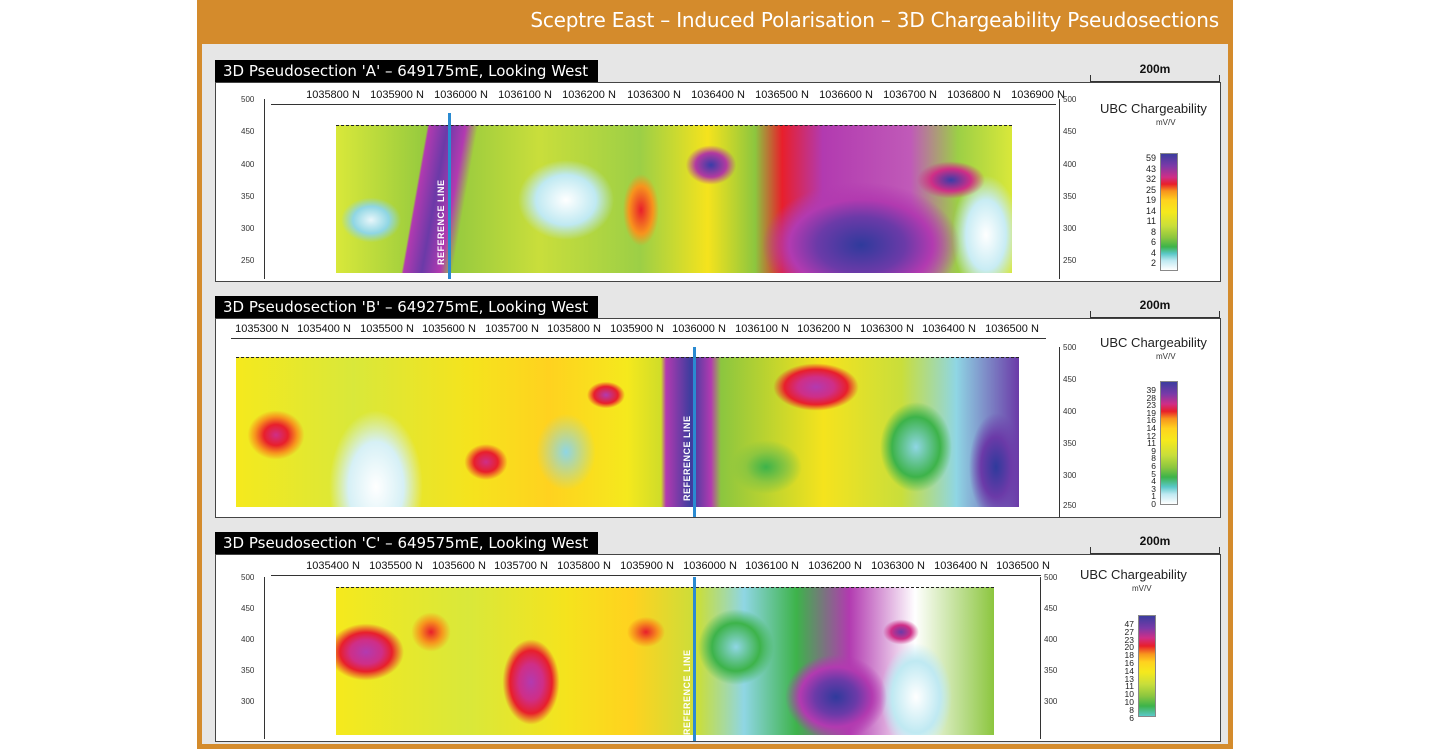 The width and height of the screenshot is (1430, 749). I want to click on colorbar-labels: 59 43 32 25 19 14 11 8 6 4 2, so click(1150, 210).